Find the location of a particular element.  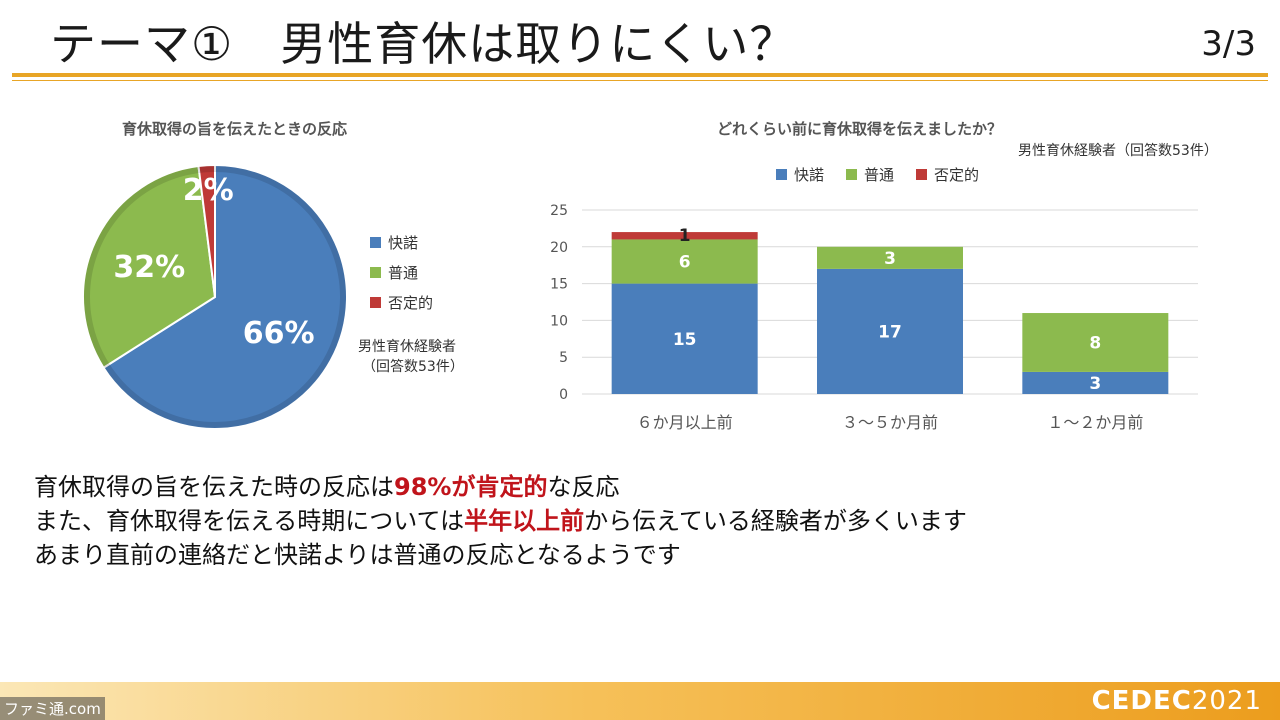

pie-chart: 66% 32% 2% is located at coordinates (215, 296).